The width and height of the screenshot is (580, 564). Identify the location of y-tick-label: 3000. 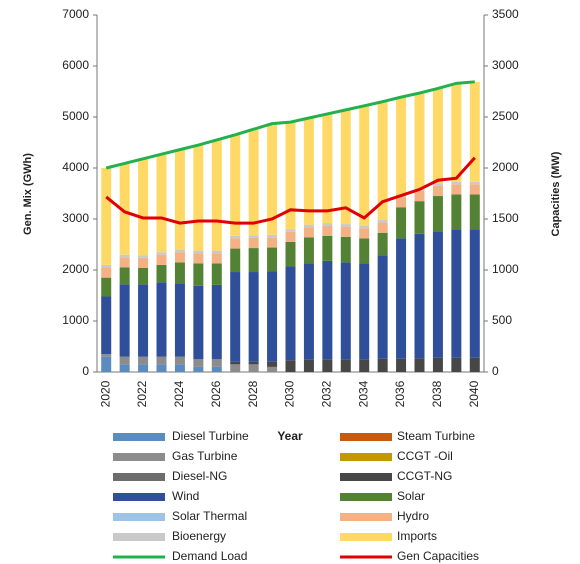
(75, 218).